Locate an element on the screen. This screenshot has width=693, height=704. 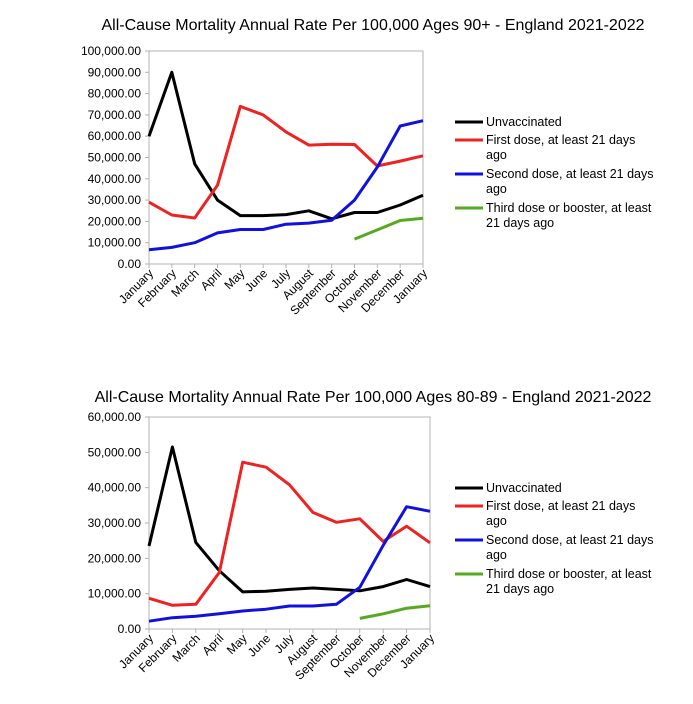
y-tick-label: 70,000.00 is located at coordinates (115, 115).